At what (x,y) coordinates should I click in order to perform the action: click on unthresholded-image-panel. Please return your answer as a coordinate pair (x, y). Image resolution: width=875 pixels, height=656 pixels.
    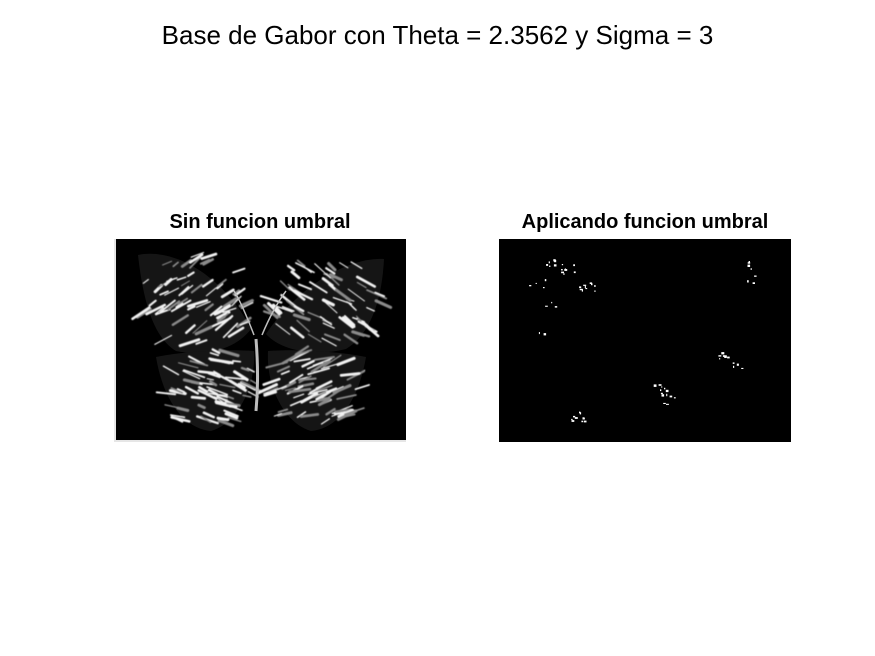
    Looking at the image, I should click on (260, 340).